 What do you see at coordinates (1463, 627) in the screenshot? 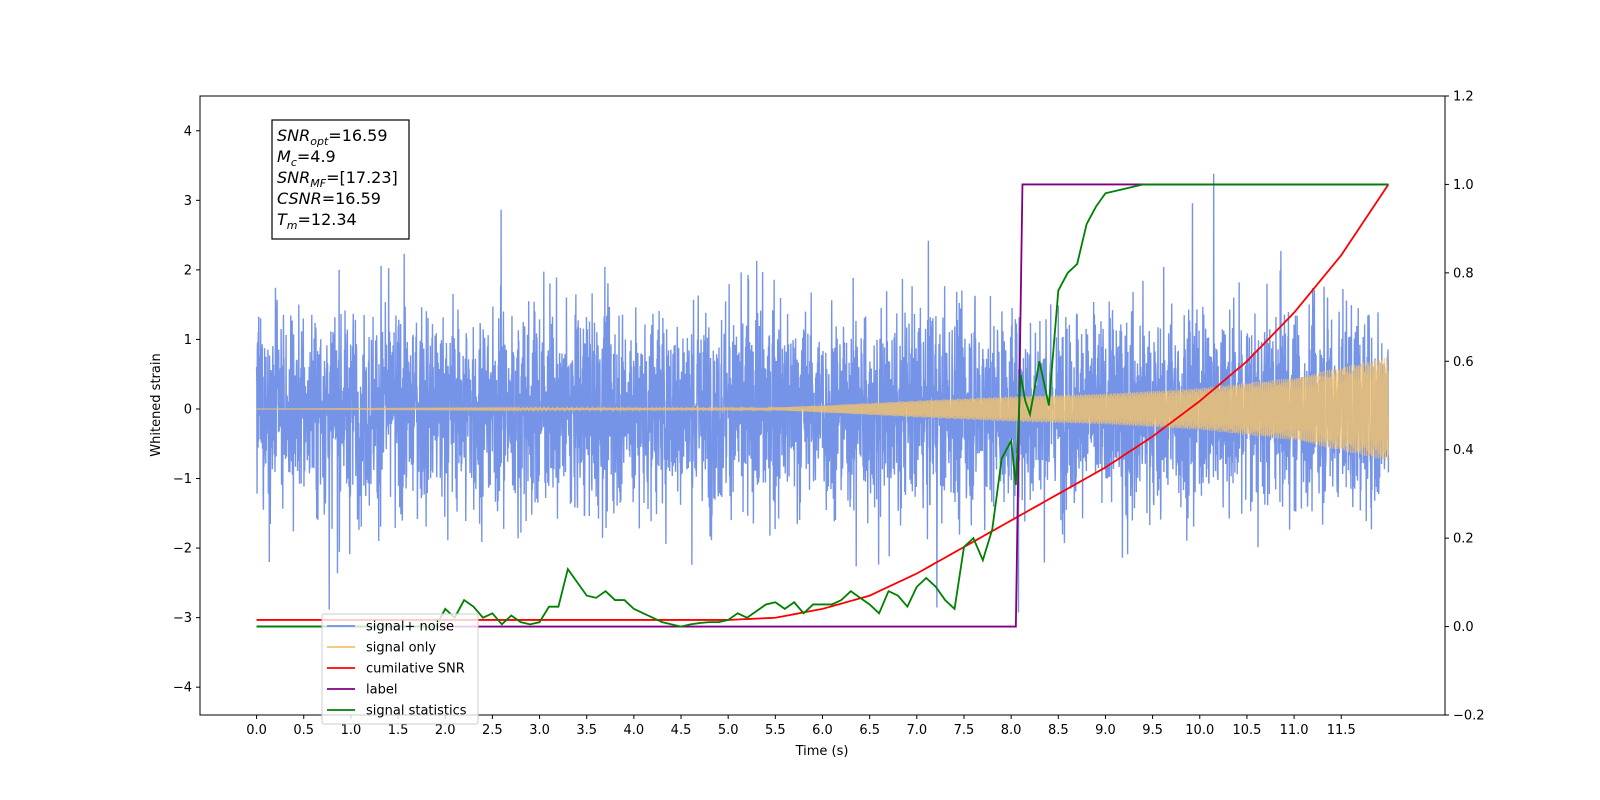
I see `y2-tick-label: 0.0` at bounding box center [1463, 627].